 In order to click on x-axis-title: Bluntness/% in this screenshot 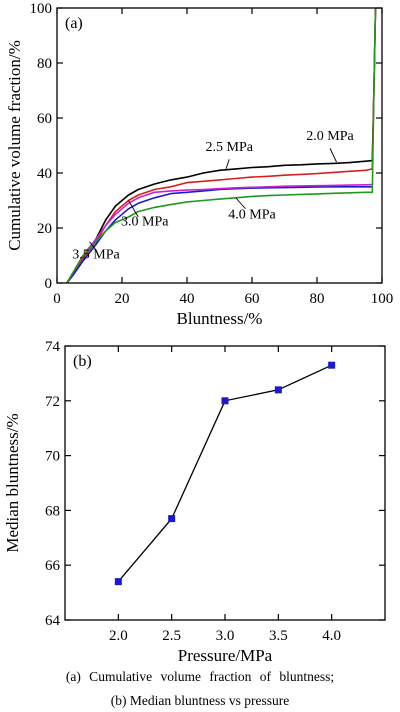, I will do `click(220, 318)`.